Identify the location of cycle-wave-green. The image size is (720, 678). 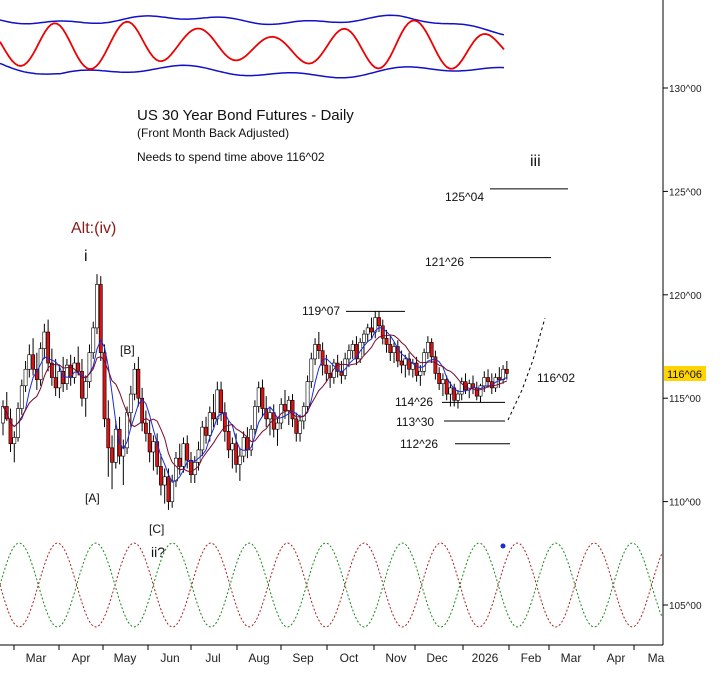
(331, 585).